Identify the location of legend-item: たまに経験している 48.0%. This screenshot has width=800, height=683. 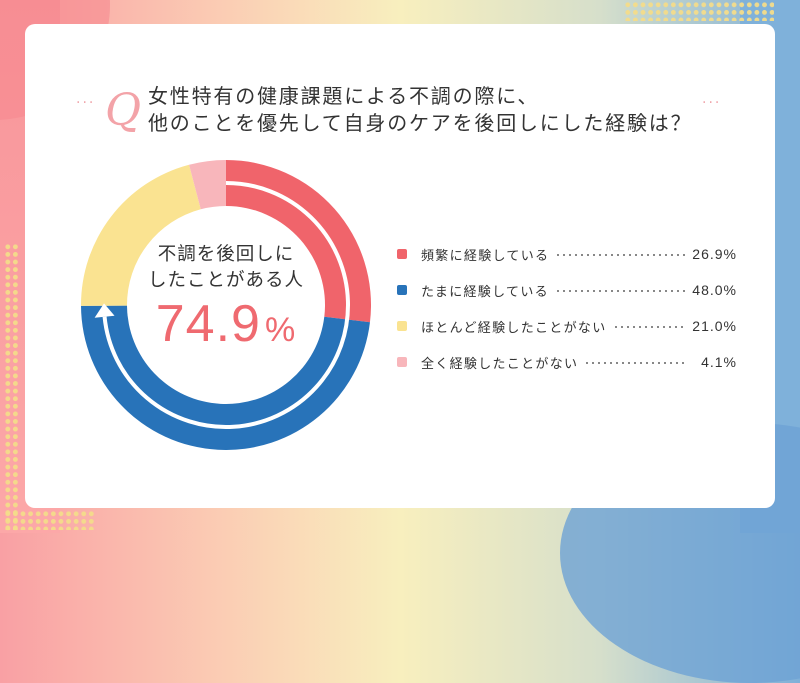
(567, 290).